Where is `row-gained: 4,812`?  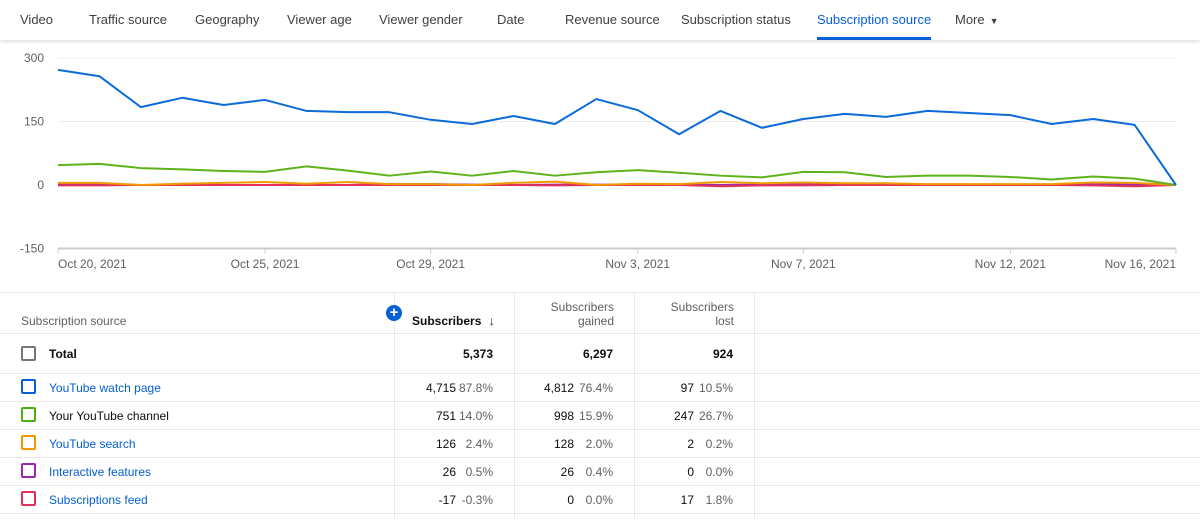 row-gained: 4,812 is located at coordinates (558, 388).